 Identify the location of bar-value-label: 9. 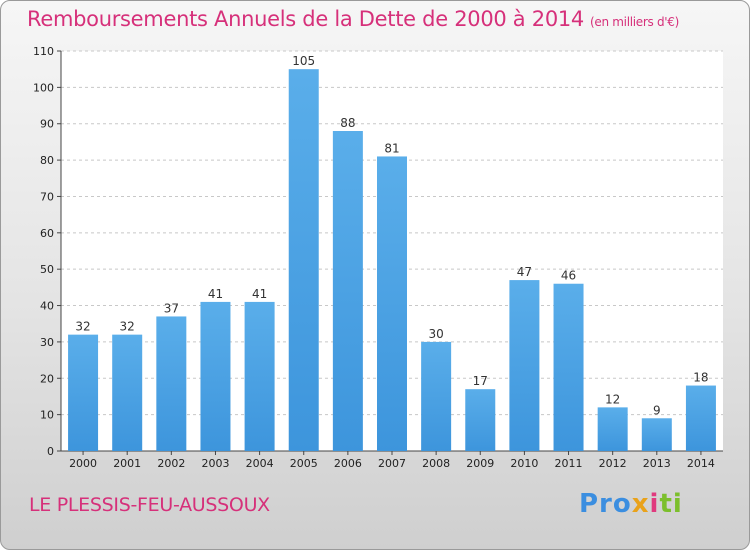
(657, 410).